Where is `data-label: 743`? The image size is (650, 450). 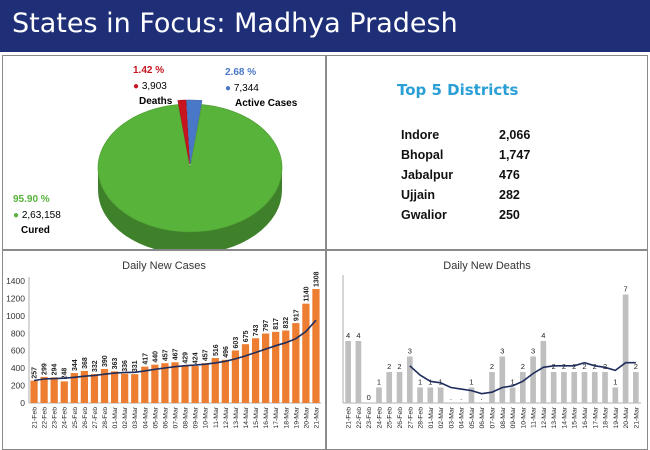
data-label: 743 is located at coordinates (256, 330).